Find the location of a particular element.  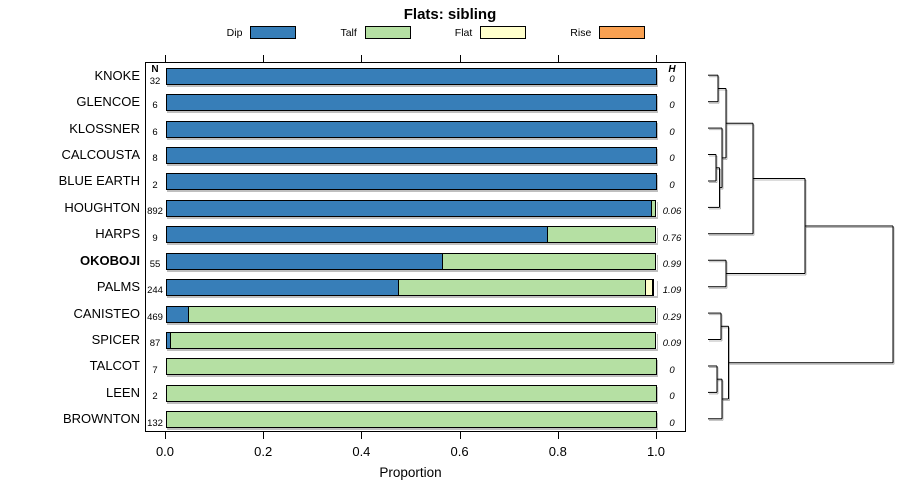

category-label: HARPS is located at coordinates (117, 234).